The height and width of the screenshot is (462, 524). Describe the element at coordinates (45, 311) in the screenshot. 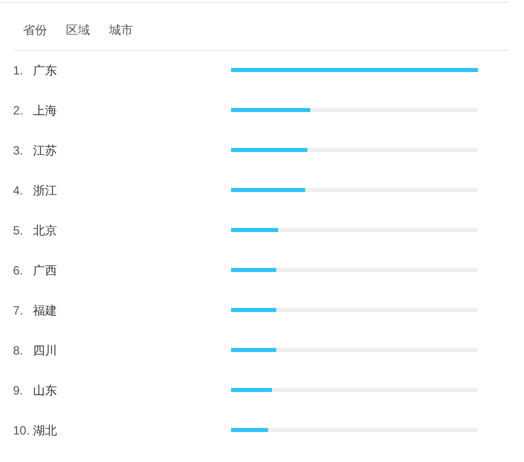

I see `category-label: 福建` at that location.